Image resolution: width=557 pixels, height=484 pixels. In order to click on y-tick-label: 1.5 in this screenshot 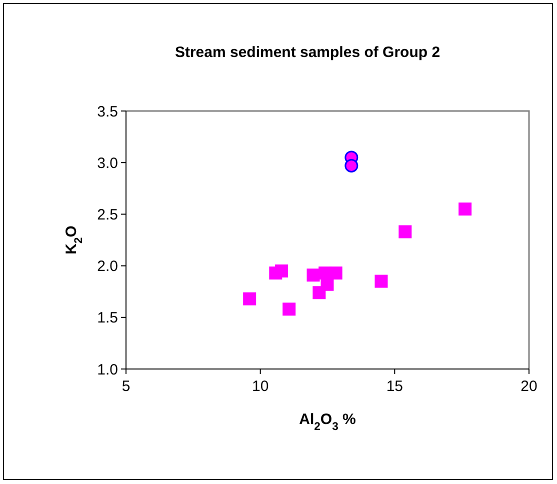, I will do `click(107, 318)`.